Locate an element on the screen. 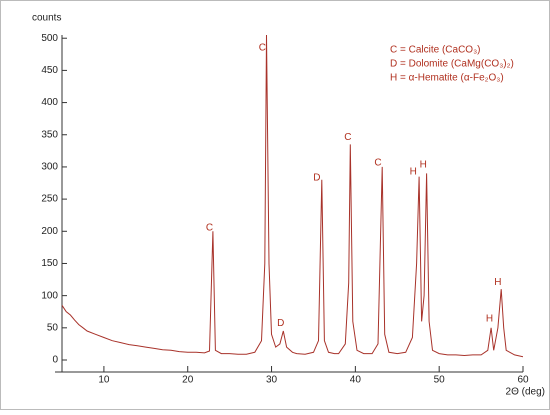  y-tick-label: 500 is located at coordinates (49, 38).